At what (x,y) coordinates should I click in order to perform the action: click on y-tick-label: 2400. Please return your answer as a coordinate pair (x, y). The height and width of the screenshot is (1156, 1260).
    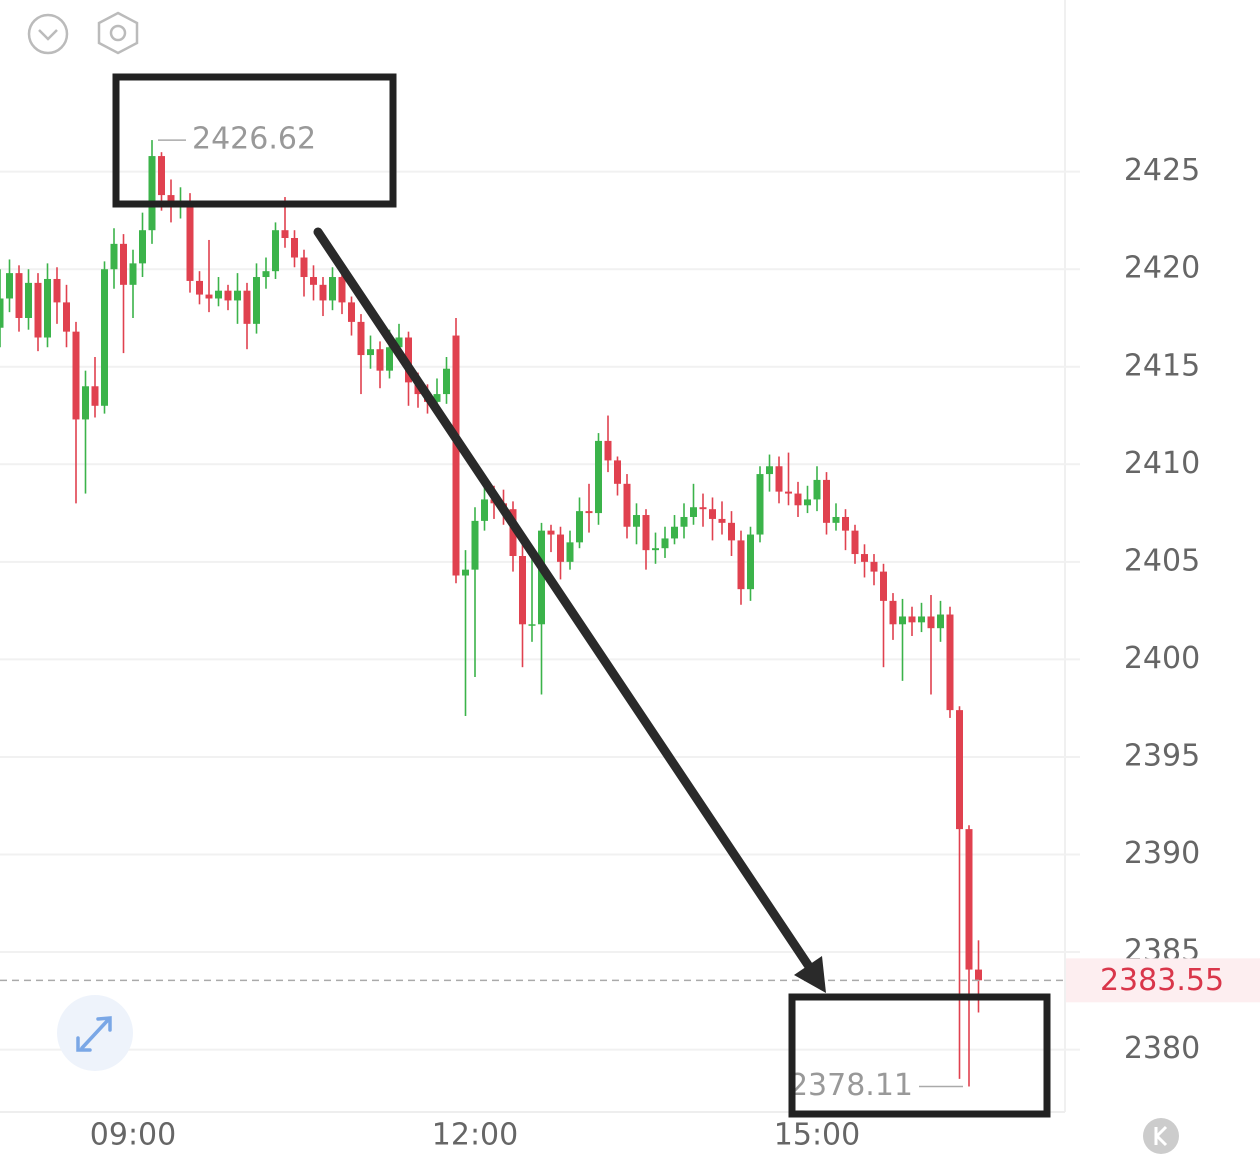
    Looking at the image, I should click on (1162, 658).